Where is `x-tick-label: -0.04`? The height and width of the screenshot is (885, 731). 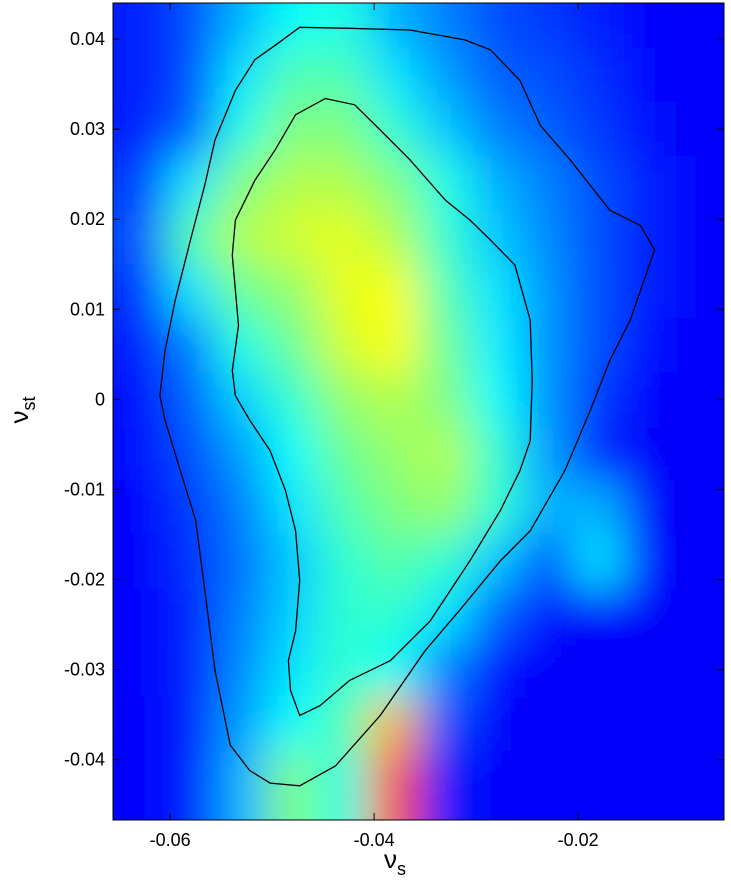
x-tick-label: -0.04 is located at coordinates (374, 840).